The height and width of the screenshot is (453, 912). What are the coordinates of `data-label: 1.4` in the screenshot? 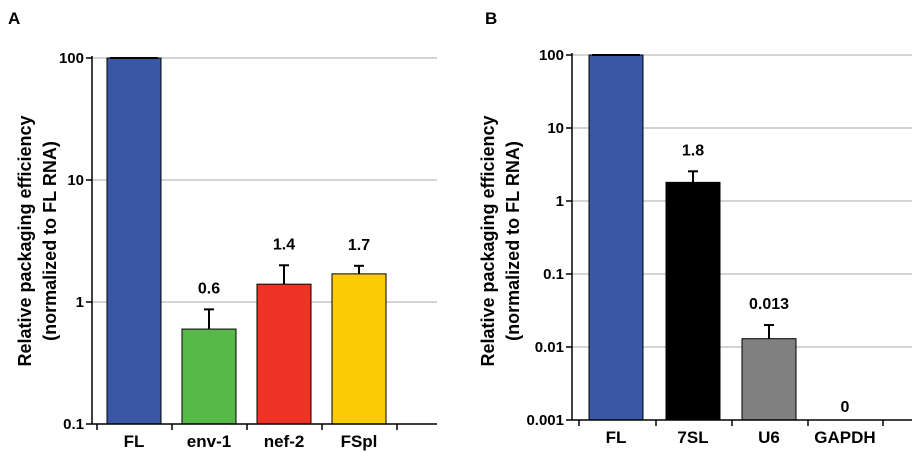 It's located at (284, 244).